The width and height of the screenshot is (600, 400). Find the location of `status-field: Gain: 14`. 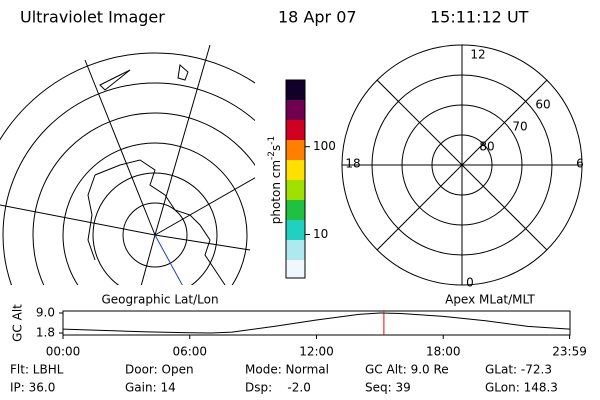

status-field: Gain: 14 is located at coordinates (150, 388).